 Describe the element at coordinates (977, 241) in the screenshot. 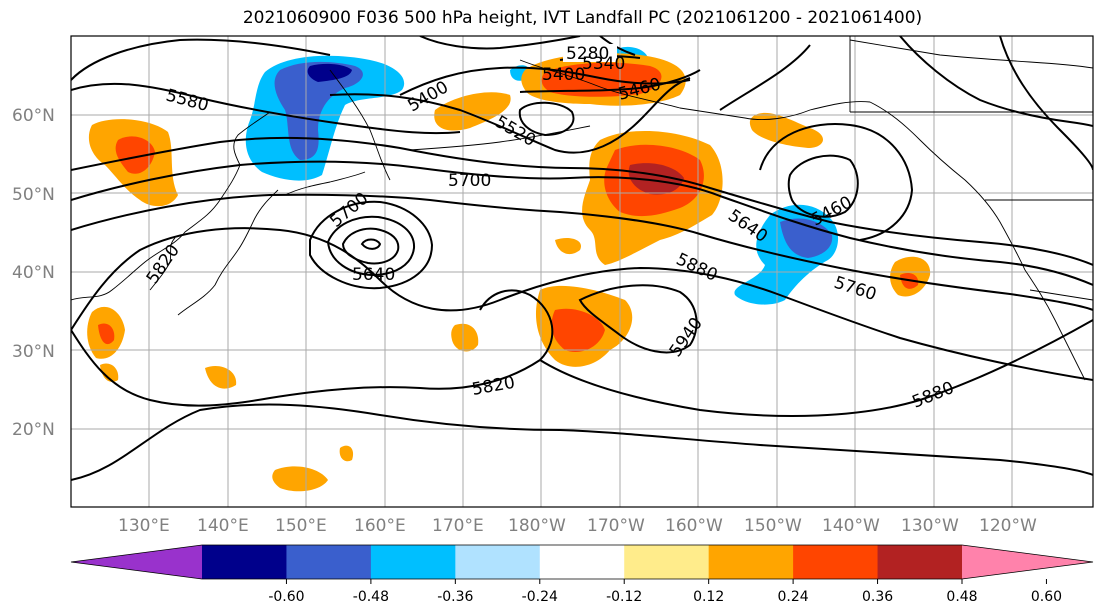

I see `coastline-north-america` at that location.